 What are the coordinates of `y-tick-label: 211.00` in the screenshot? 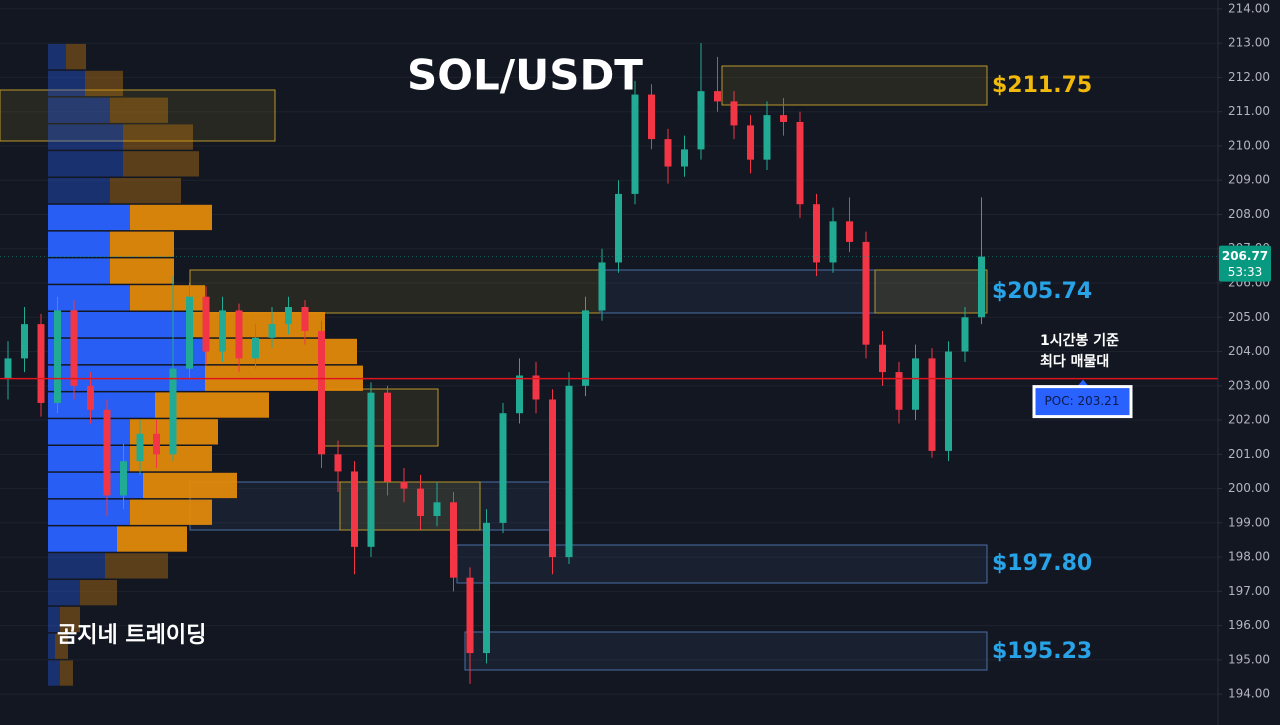 It's located at (1249, 111).